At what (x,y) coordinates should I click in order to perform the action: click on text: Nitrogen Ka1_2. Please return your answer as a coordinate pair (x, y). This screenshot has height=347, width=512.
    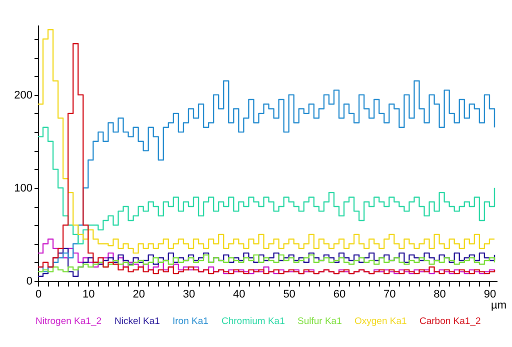
    Looking at the image, I should click on (69, 322).